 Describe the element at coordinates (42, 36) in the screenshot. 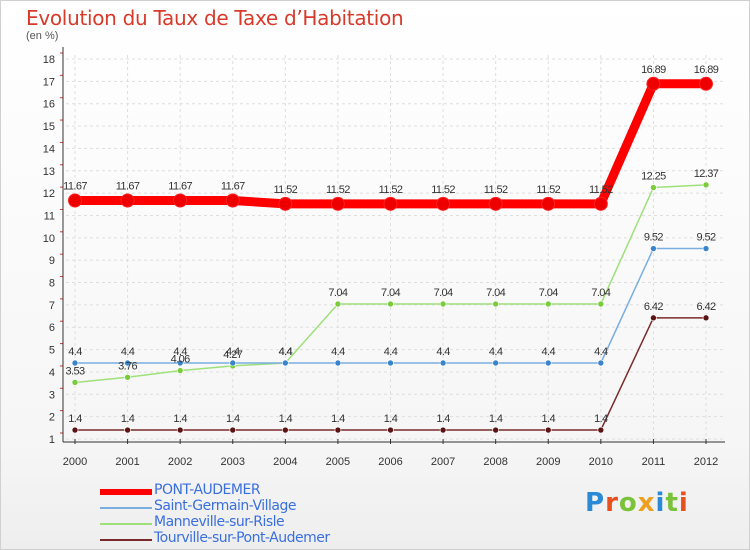

I see `chart-unit: (en %)` at that location.